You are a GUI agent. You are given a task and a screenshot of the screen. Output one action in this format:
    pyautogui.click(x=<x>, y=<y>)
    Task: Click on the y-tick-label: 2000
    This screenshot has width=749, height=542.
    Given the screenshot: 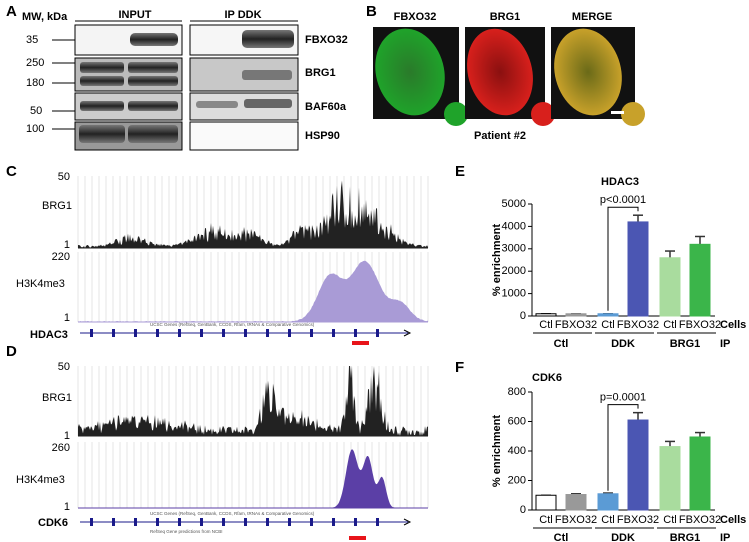 What is the action you would take?
    pyautogui.click(x=514, y=271)
    